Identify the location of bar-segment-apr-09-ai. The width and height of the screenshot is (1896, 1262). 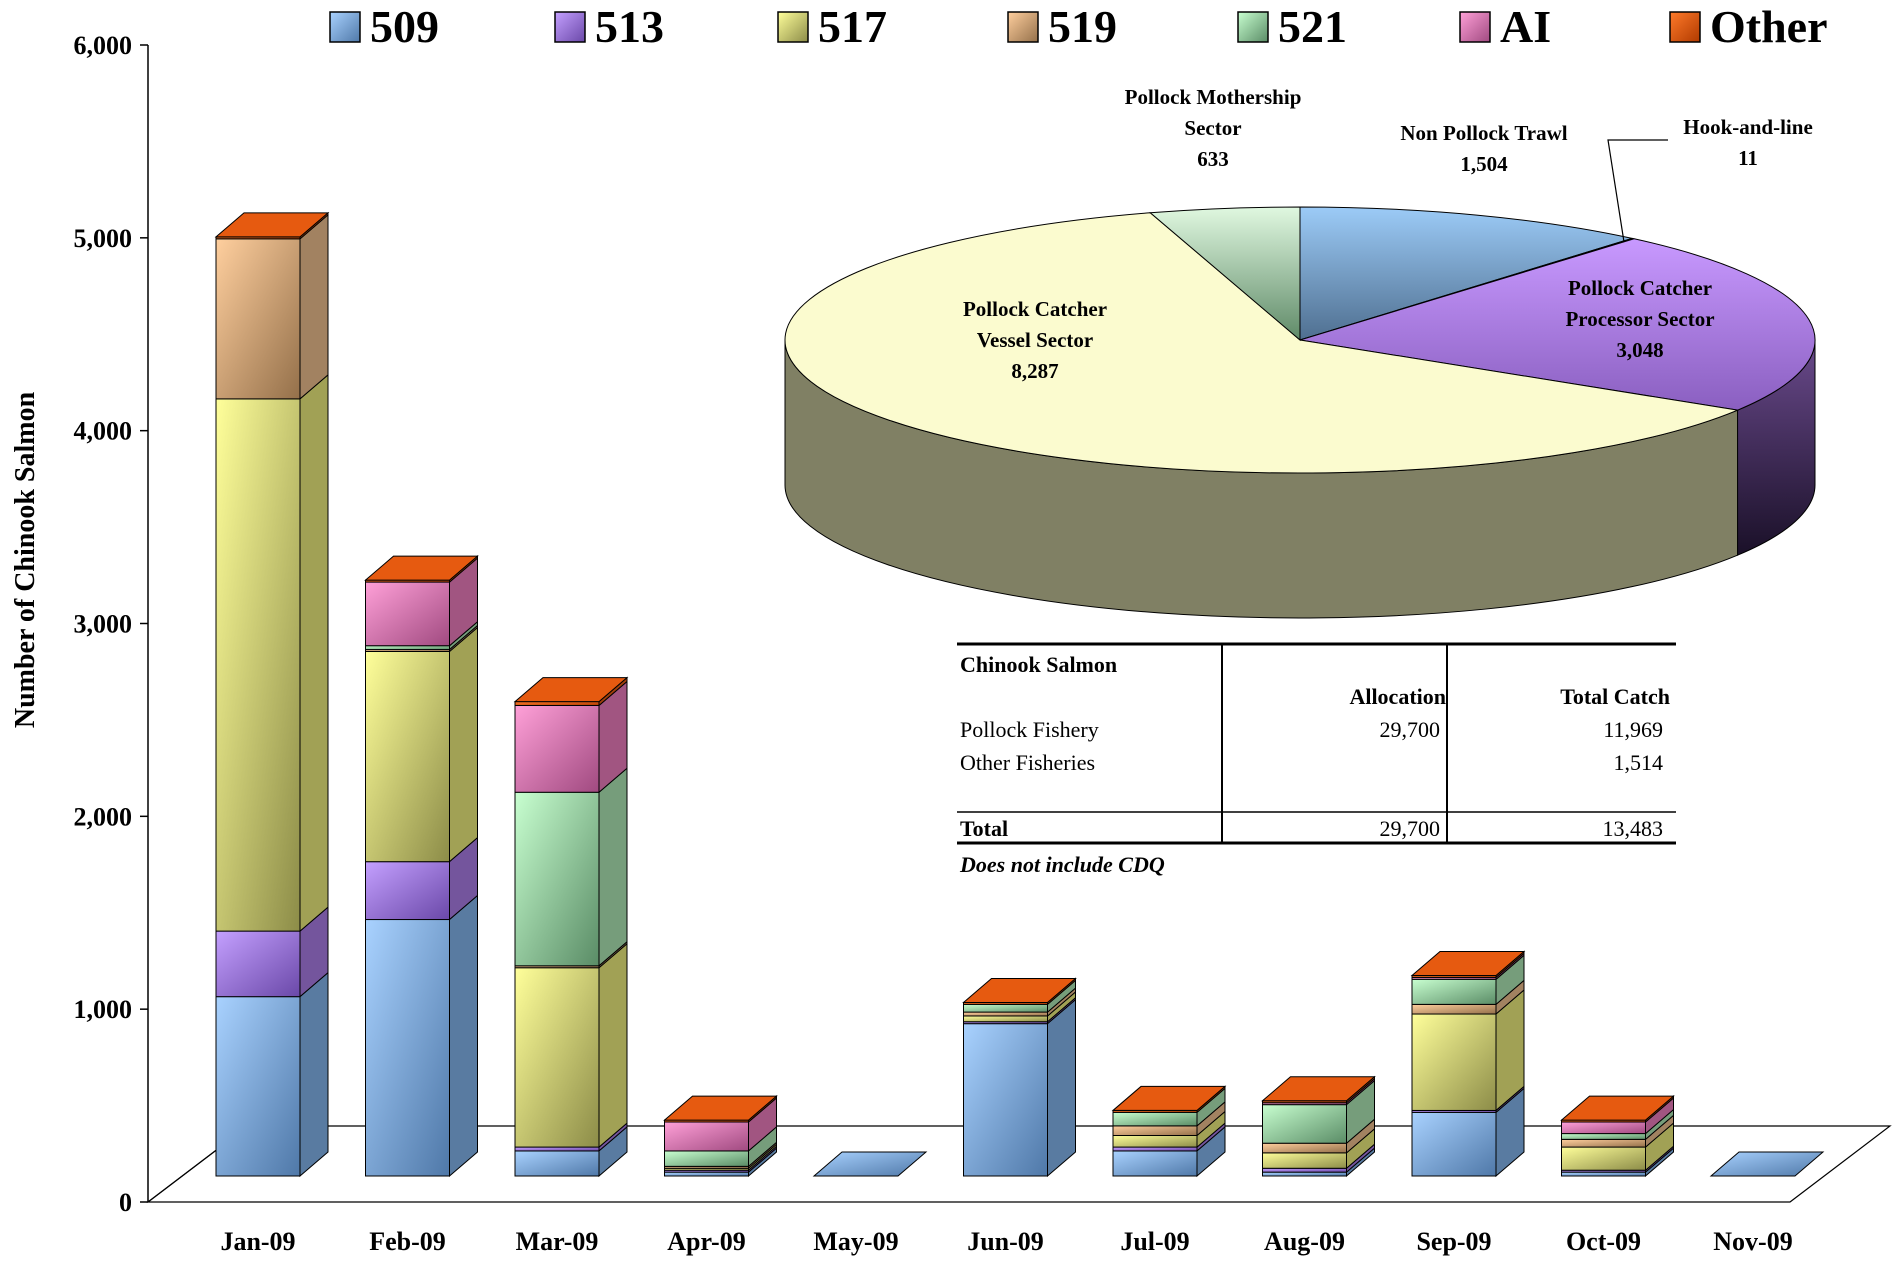
(706, 1136).